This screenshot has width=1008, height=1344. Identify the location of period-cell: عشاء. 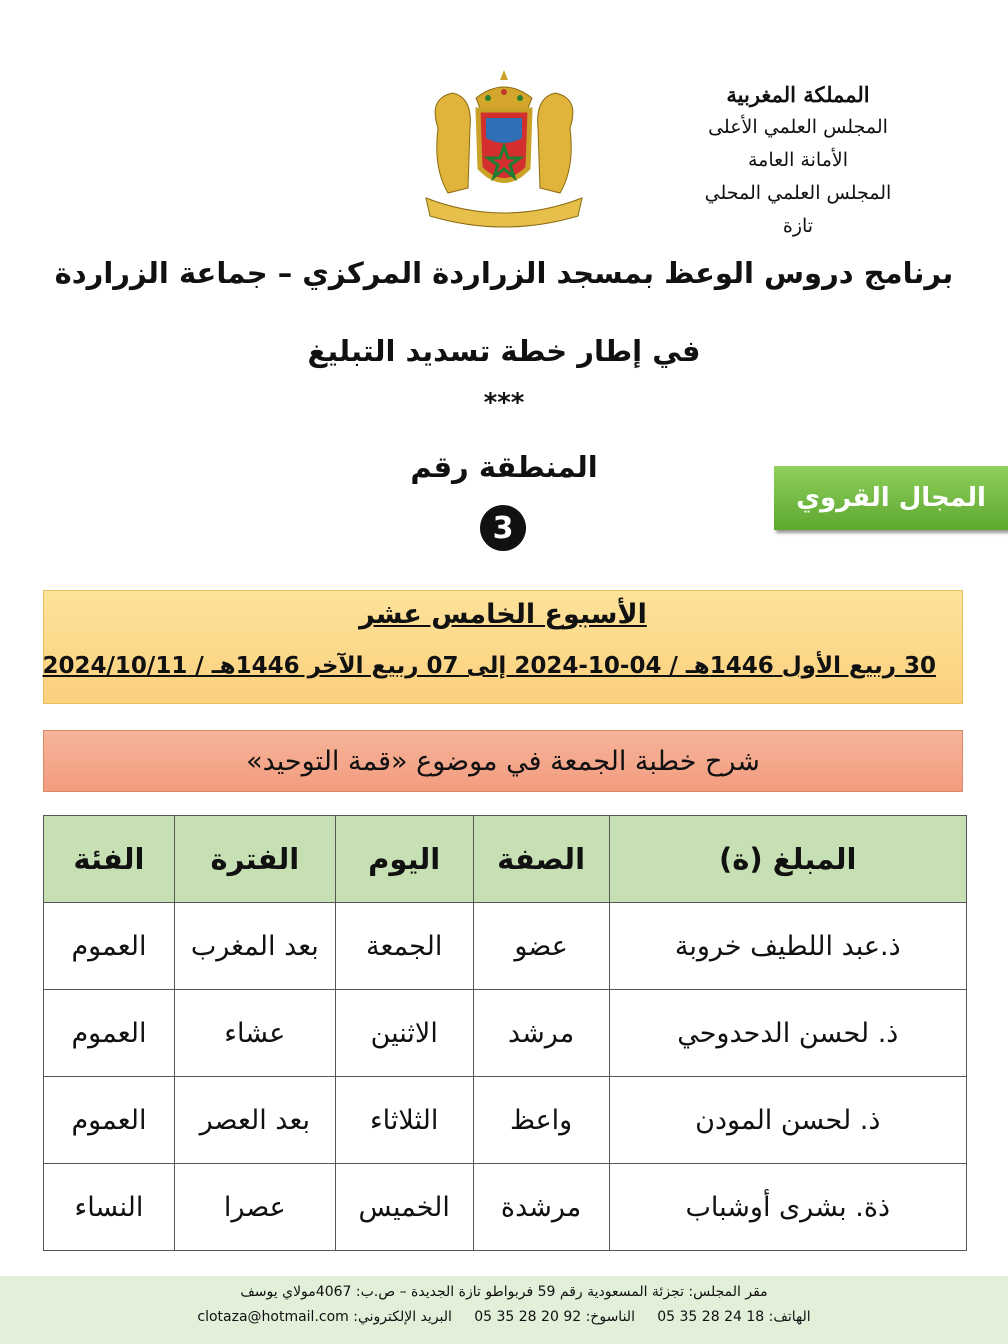
(254, 1033).